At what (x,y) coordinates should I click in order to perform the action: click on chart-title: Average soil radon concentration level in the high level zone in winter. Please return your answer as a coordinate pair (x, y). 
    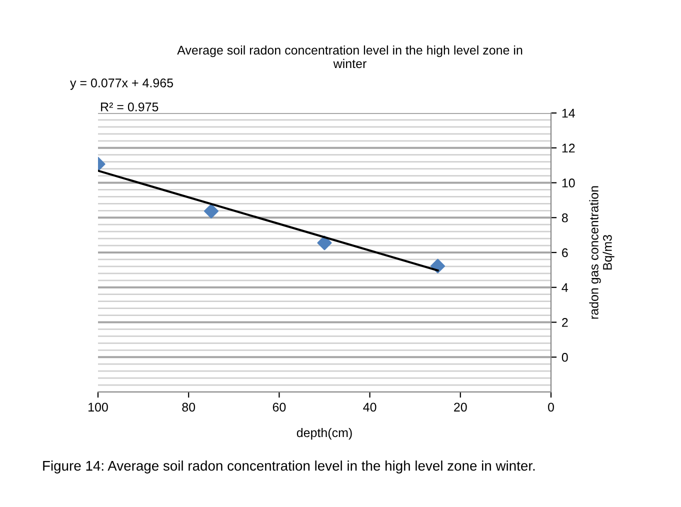
    Looking at the image, I should click on (349, 56).